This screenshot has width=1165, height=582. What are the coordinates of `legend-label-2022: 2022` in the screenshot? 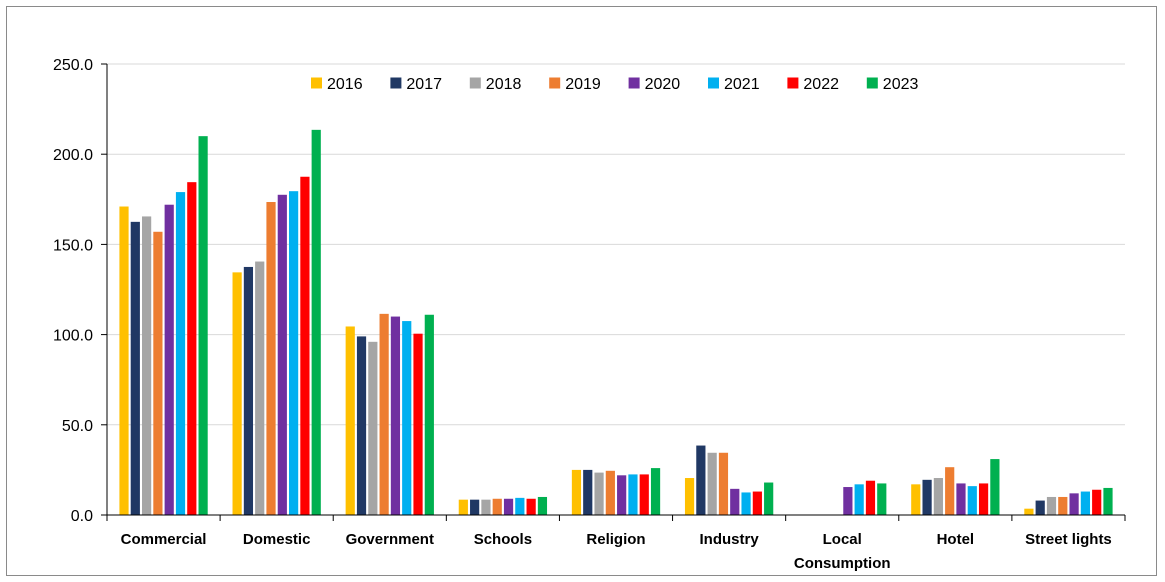 It's located at (821, 84).